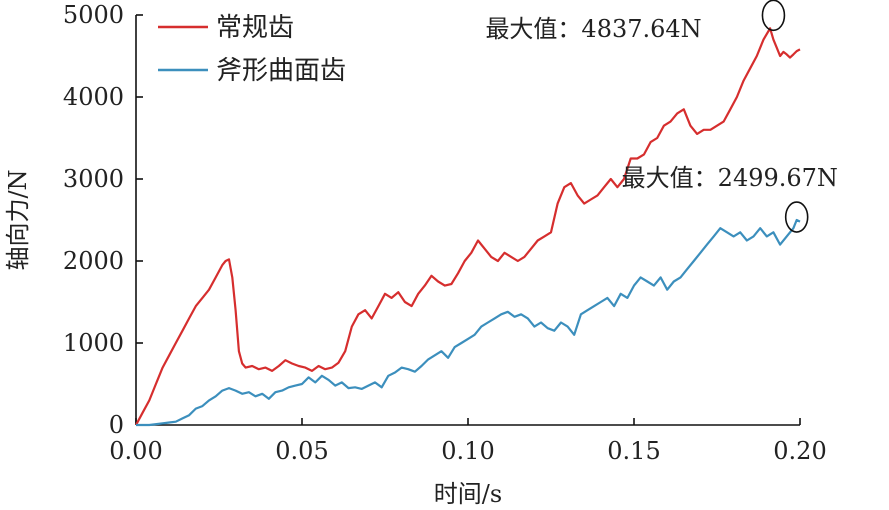 This screenshot has height=510, width=889. Describe the element at coordinates (135, 451) in the screenshot. I see `x-tick-label: 0.00` at that location.